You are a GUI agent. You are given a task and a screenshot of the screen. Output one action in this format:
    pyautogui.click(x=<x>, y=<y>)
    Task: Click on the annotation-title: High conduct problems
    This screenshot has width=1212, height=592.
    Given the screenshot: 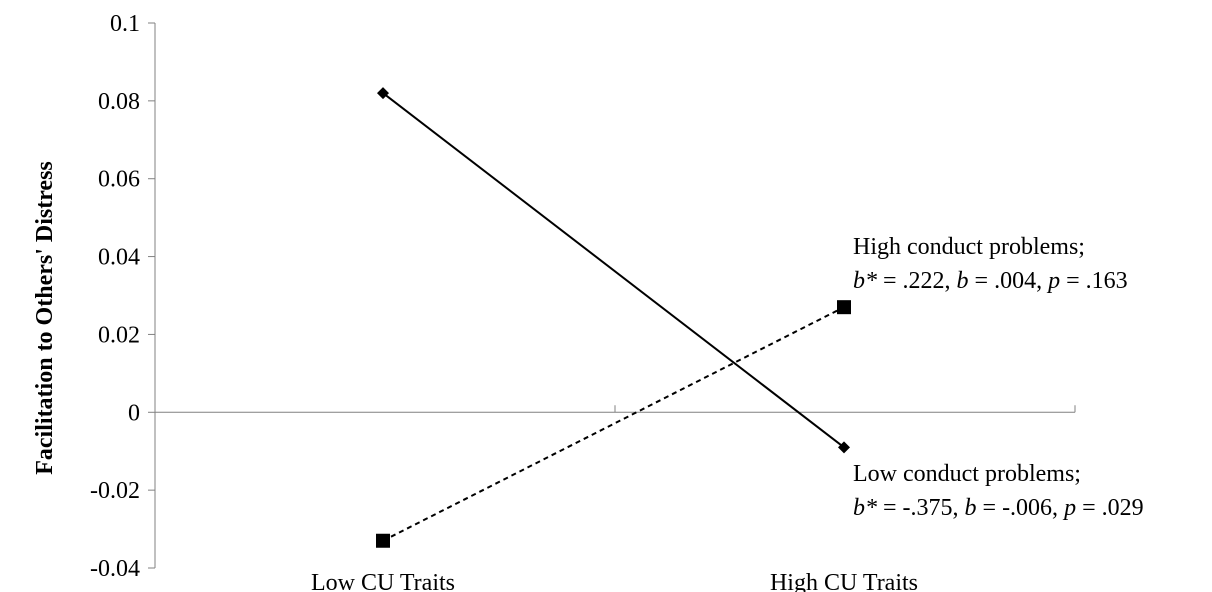 What is the action you would take?
    pyautogui.click(x=965, y=247)
    